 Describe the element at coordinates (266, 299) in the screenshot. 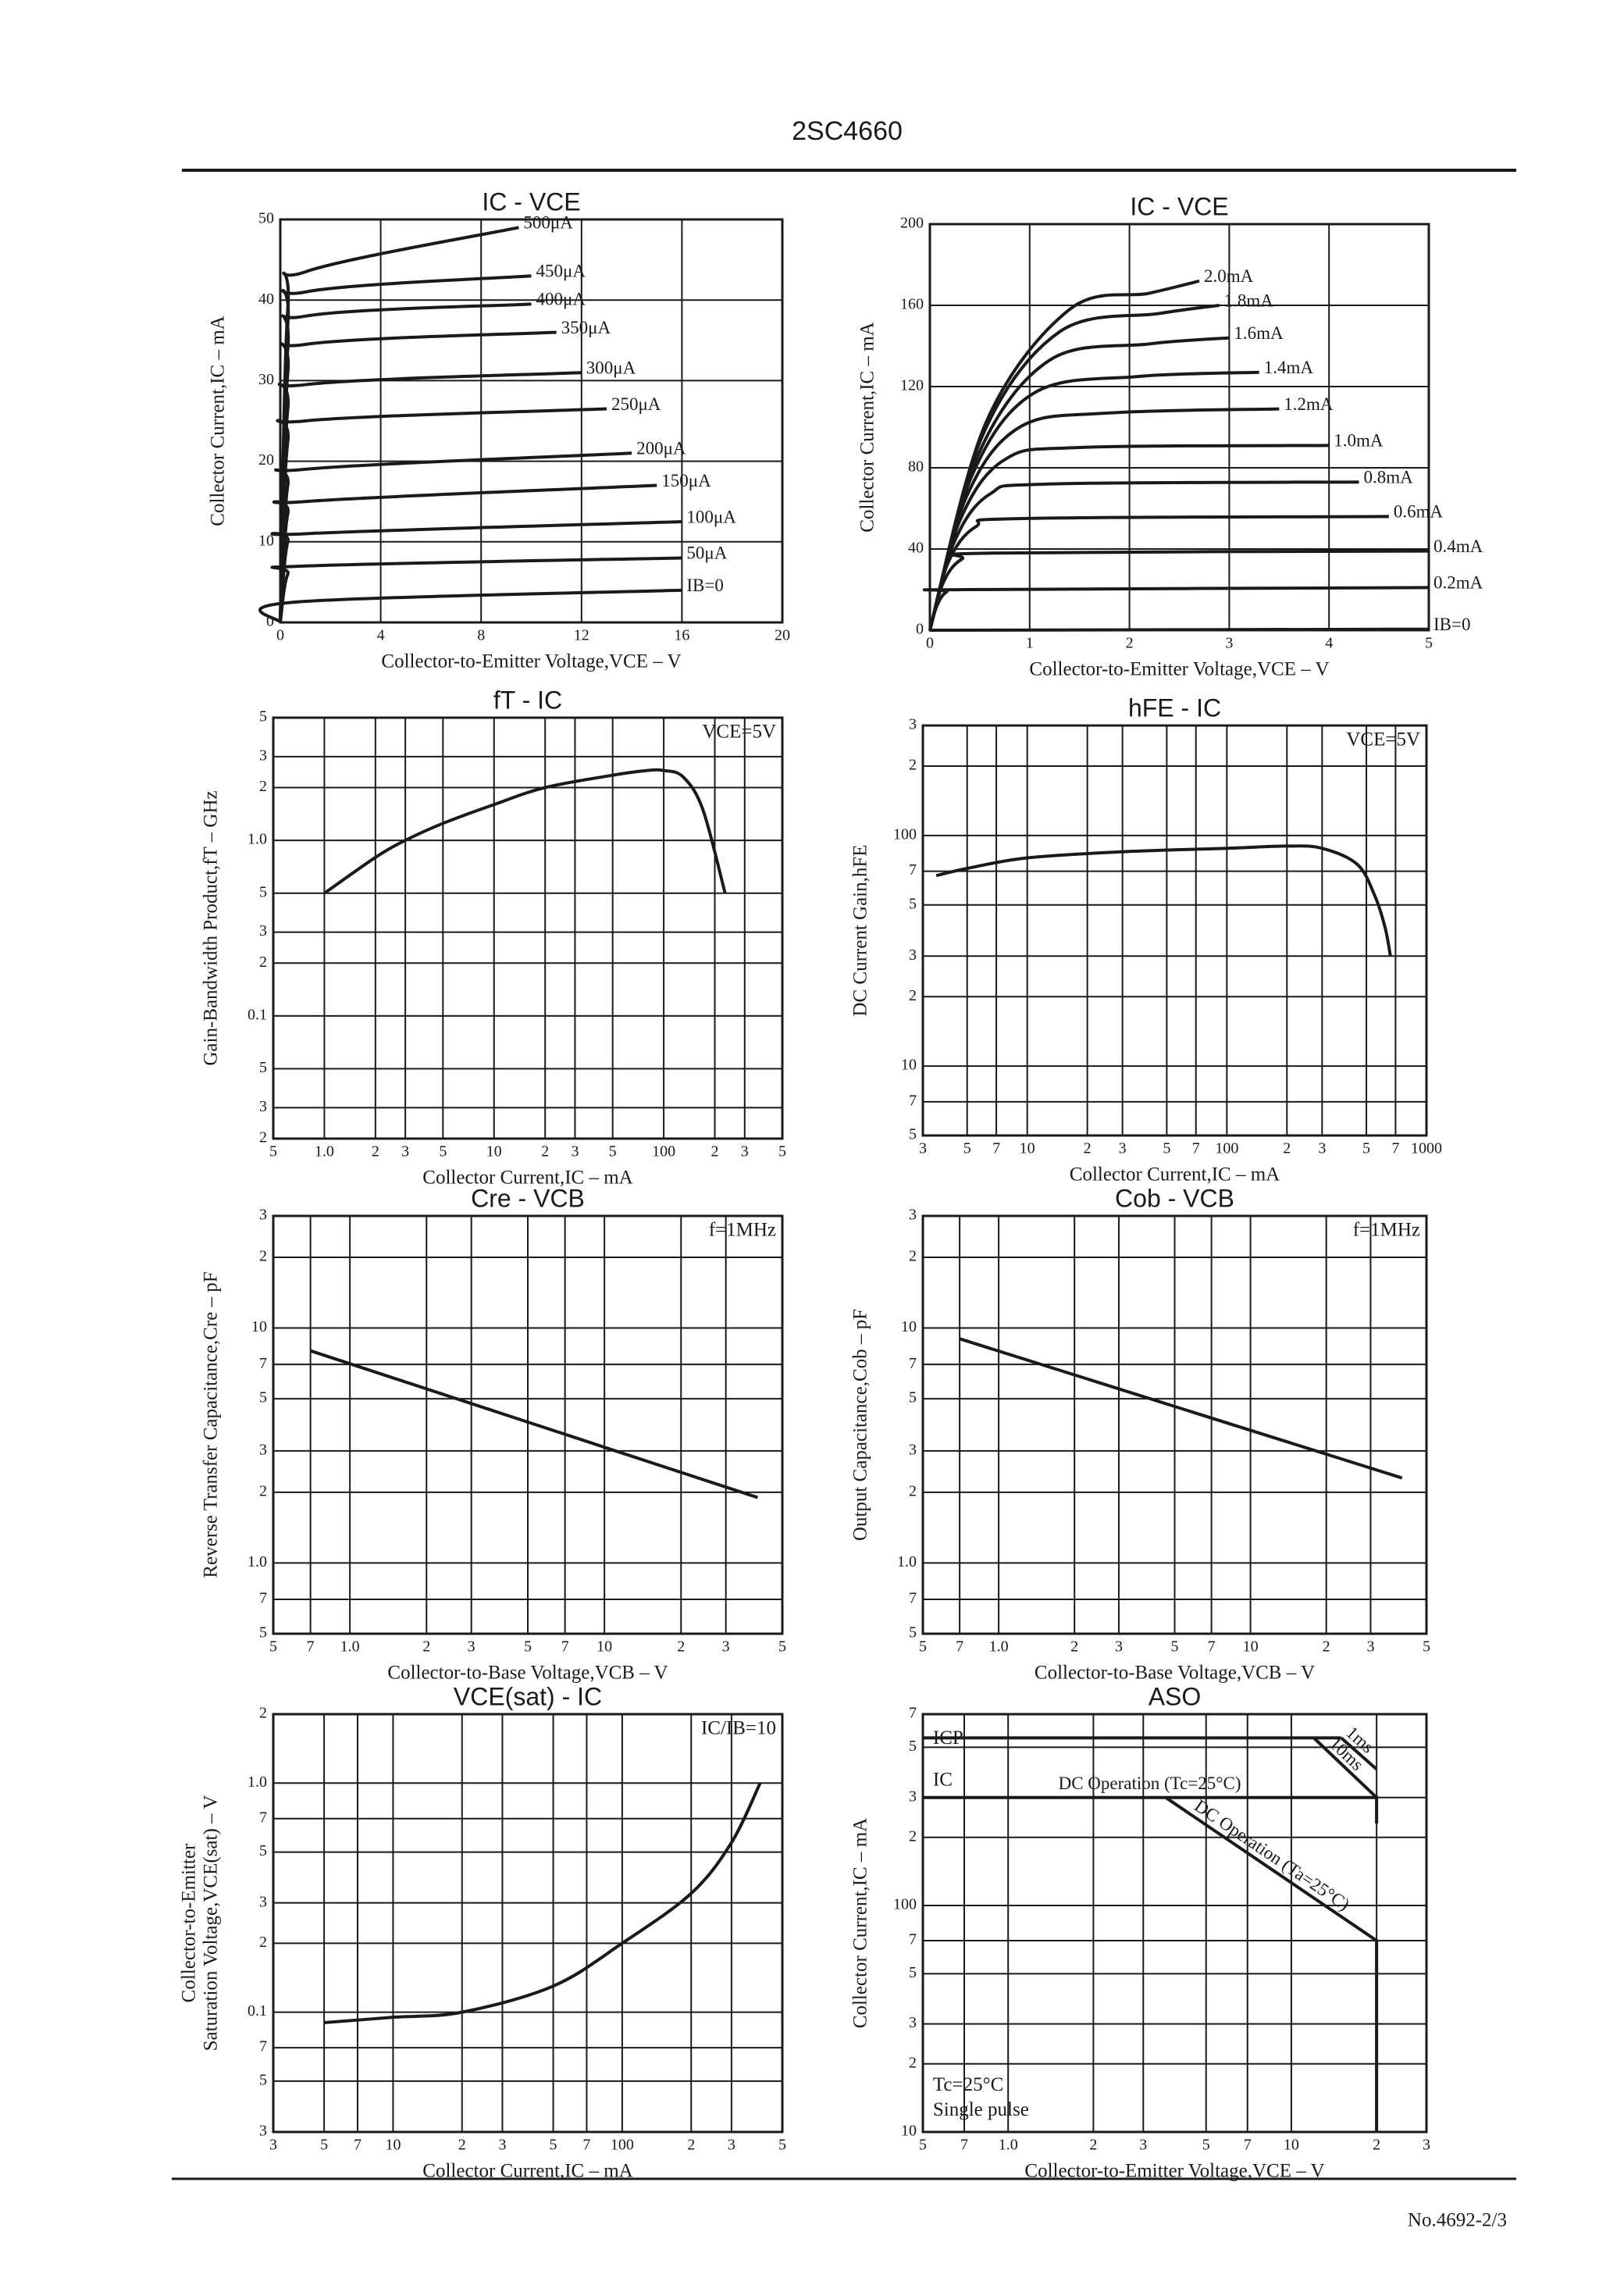

I see `y-tick-label: 40` at that location.